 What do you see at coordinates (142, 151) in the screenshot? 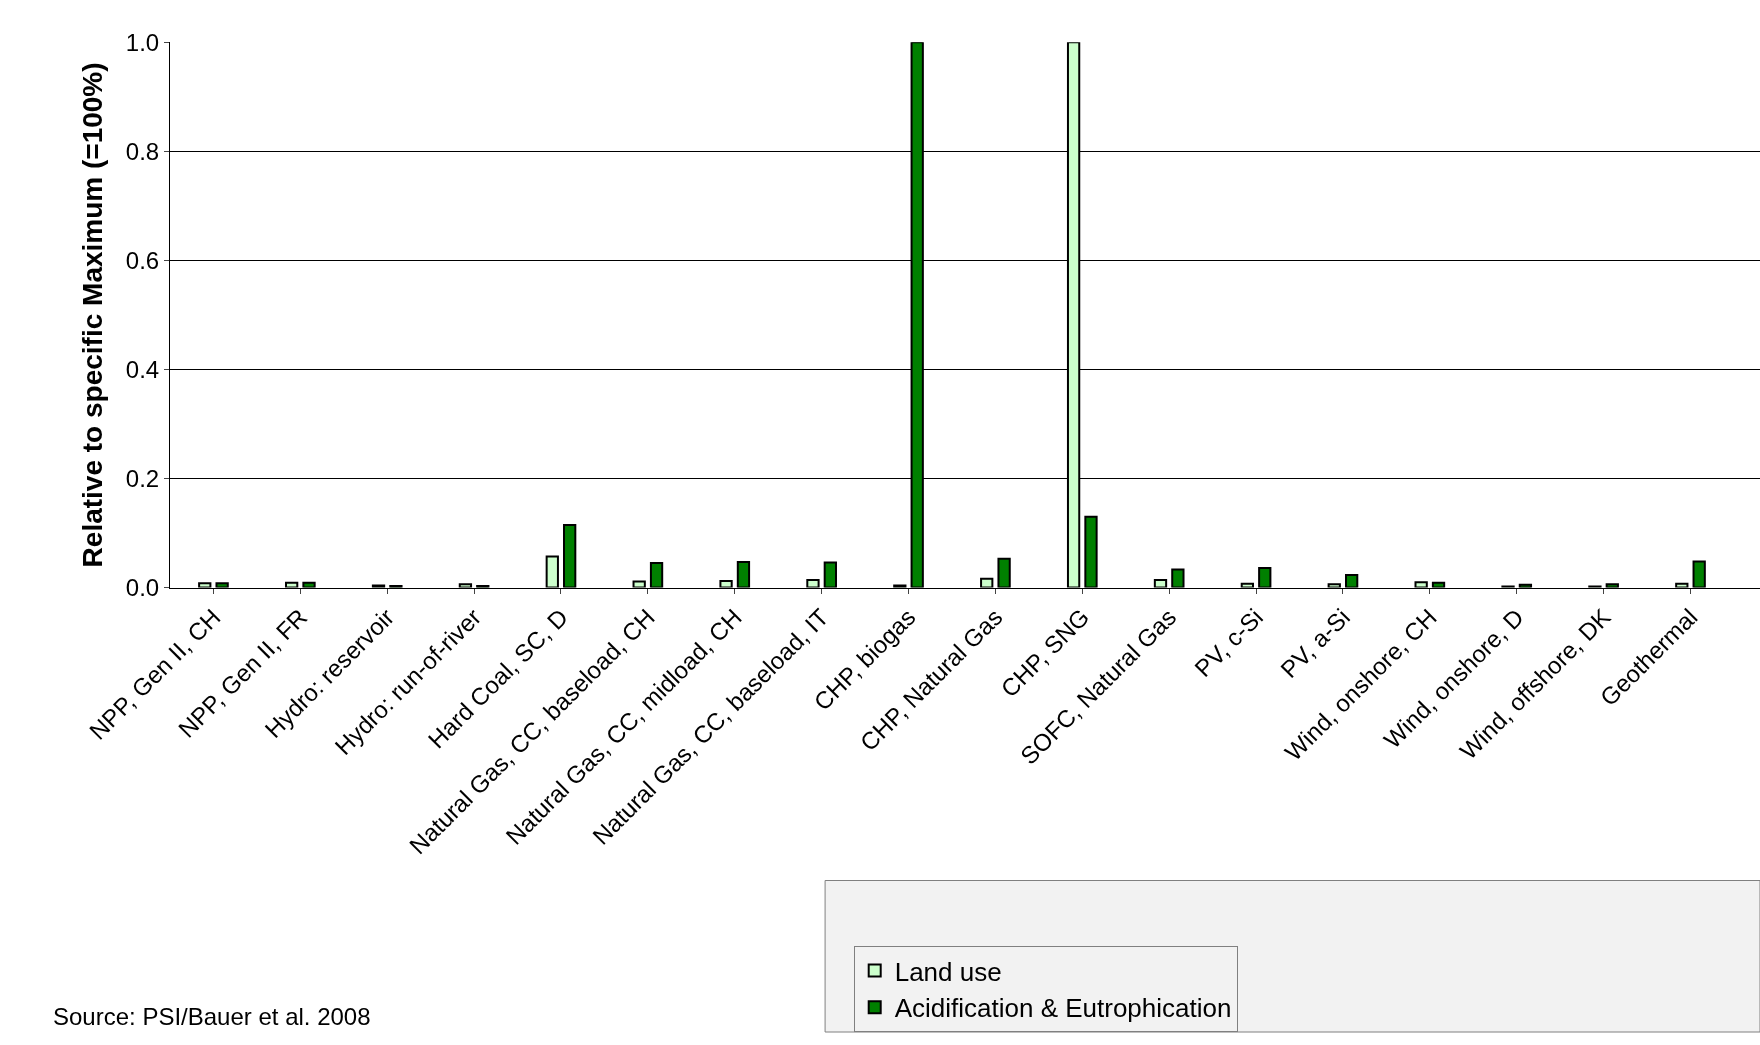
I see `y-tick-label: 0.8` at bounding box center [142, 151].